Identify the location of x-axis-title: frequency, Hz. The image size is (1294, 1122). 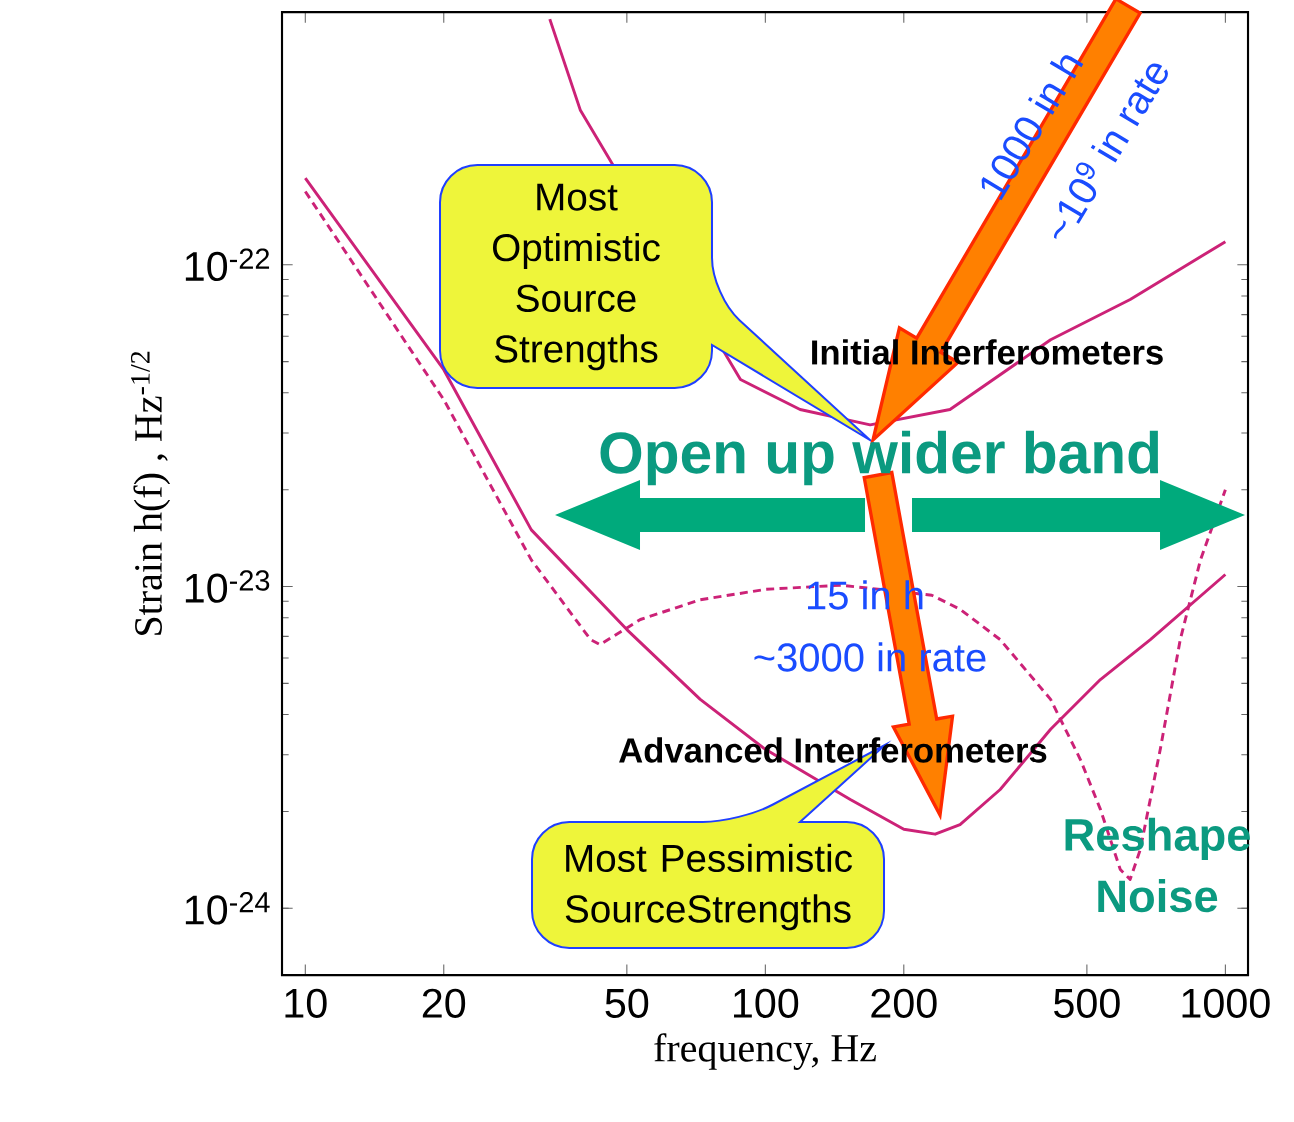
(765, 1051).